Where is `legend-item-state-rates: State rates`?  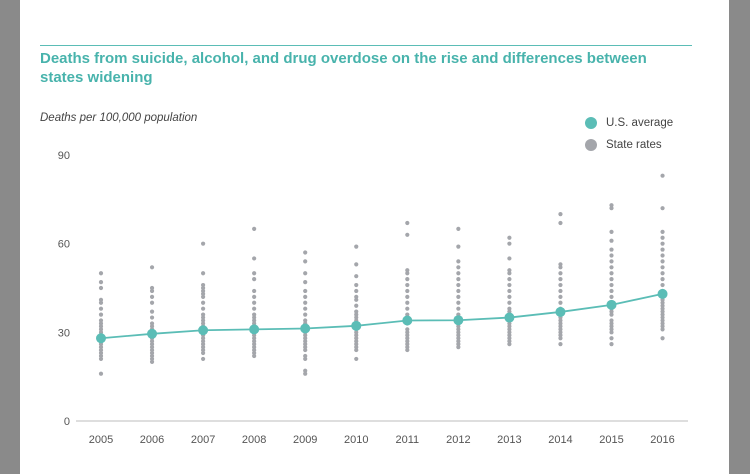
legend-item-state-rates: State rates is located at coordinates (629, 145).